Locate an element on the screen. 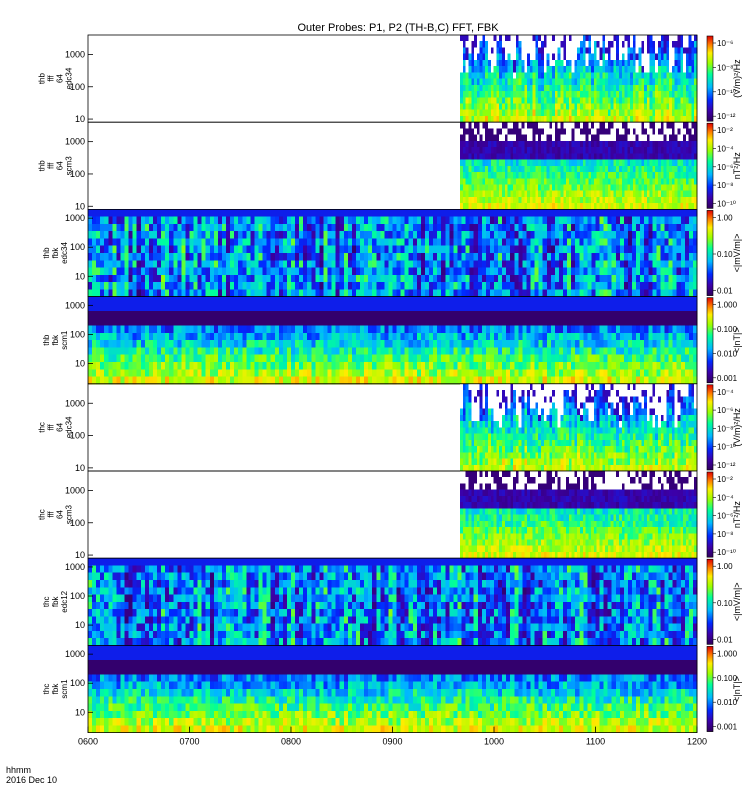  colorbar-tick-label: 10⁻² is located at coordinates (725, 130).